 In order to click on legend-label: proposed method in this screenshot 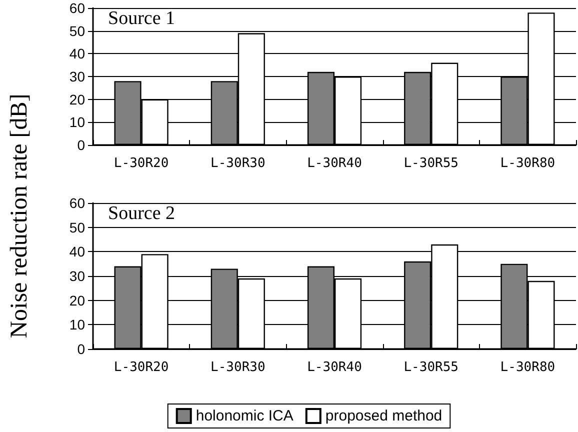, I will do `click(383, 416)`.